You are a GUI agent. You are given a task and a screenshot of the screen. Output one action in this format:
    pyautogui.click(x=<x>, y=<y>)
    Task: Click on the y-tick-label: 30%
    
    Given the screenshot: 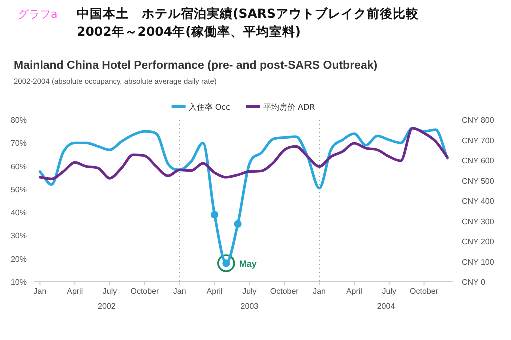 What is the action you would take?
    pyautogui.click(x=18, y=236)
    